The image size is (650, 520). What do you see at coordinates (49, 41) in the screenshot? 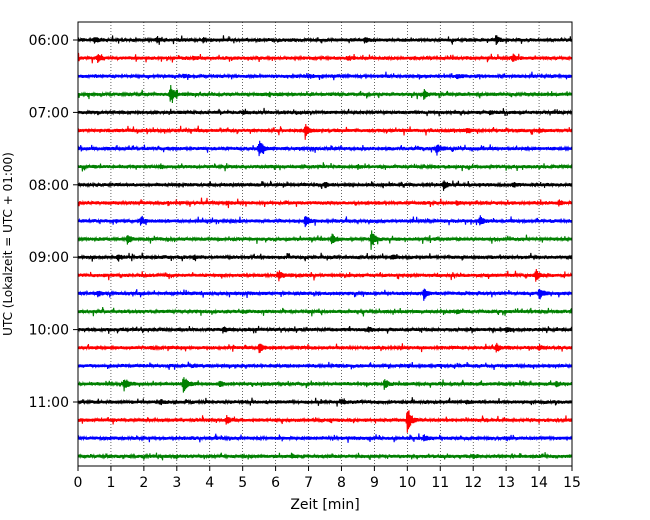
I see `y-tick-label: 06:00` at bounding box center [49, 41].